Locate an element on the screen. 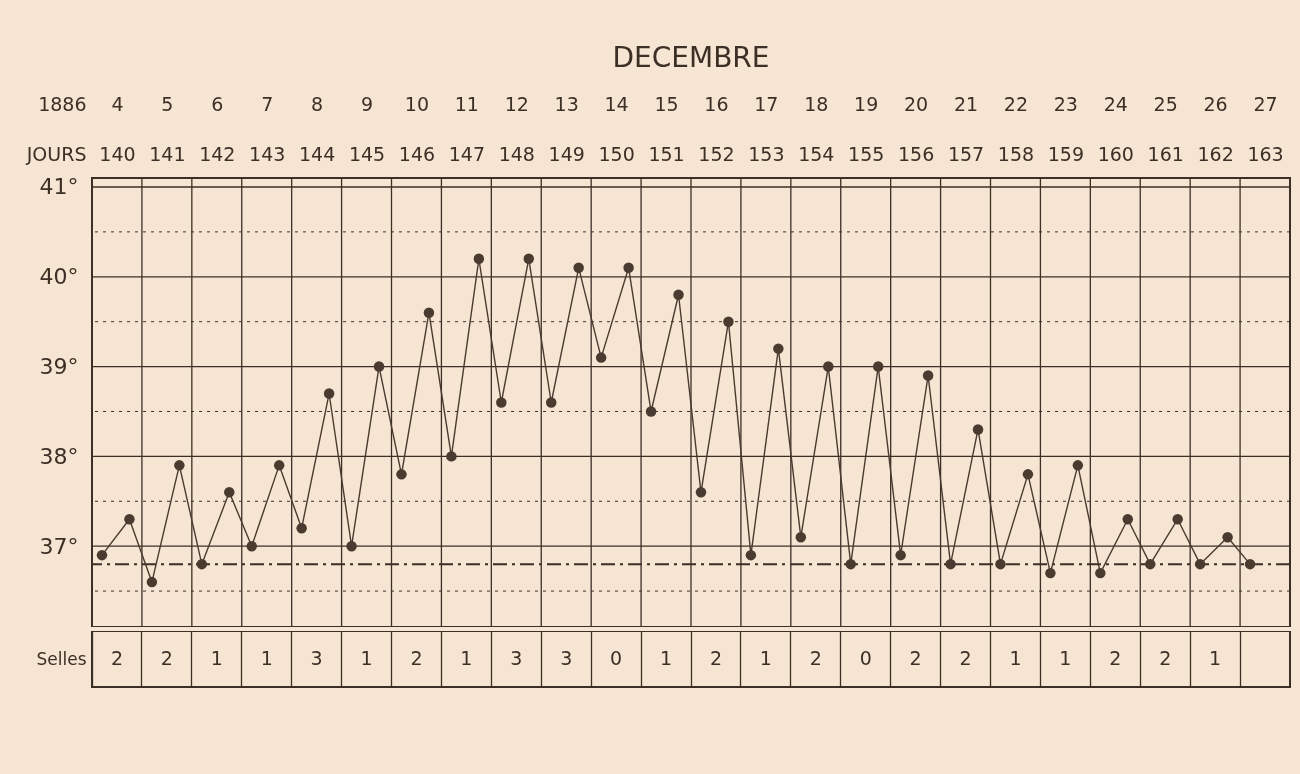  x-tick-label: 15 is located at coordinates (666, 103).